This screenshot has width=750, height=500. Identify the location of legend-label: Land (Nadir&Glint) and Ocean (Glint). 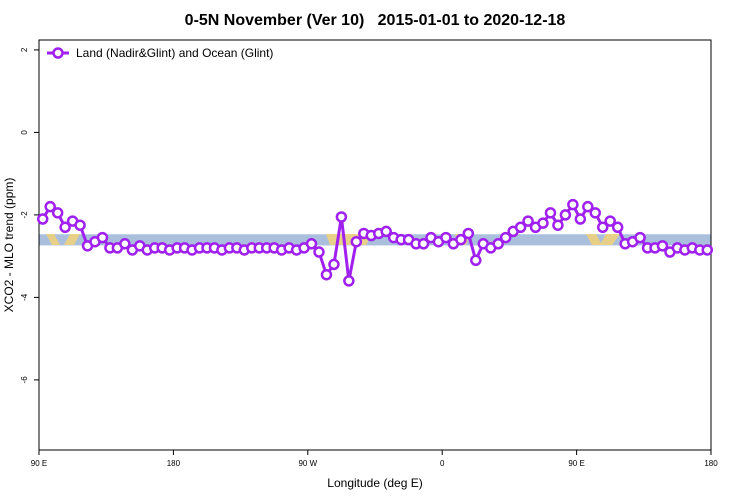
(174, 53).